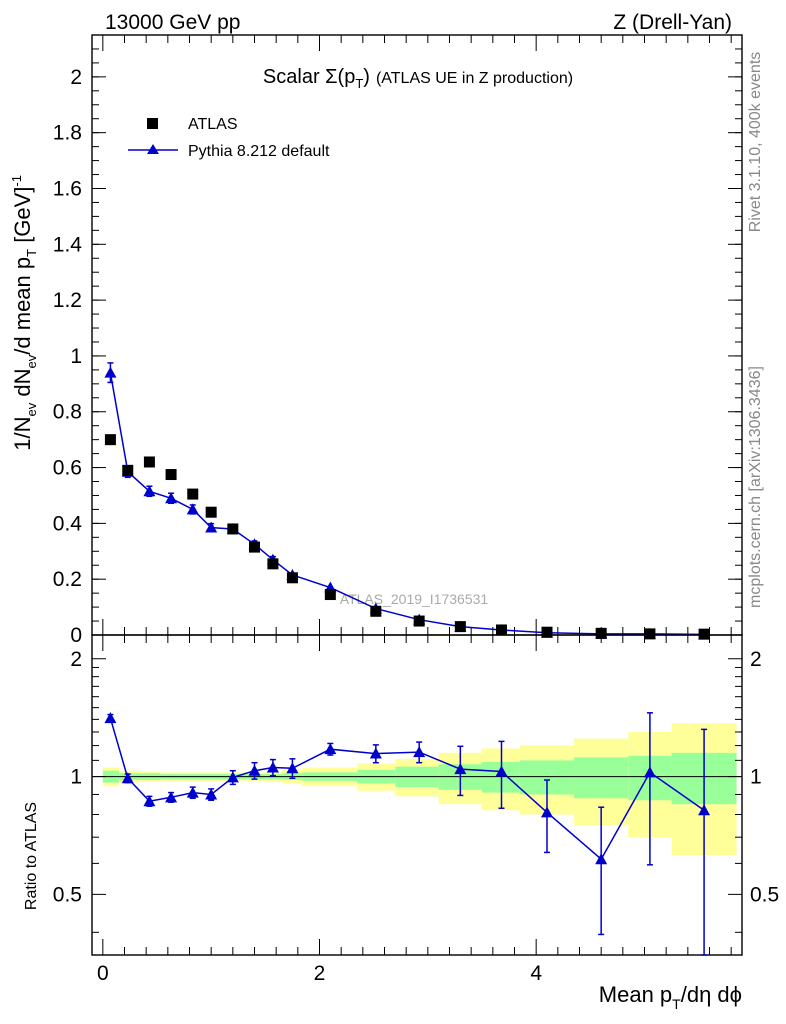 The height and width of the screenshot is (1024, 786). I want to click on header-right: Z (Drell-Yan), so click(672, 22).